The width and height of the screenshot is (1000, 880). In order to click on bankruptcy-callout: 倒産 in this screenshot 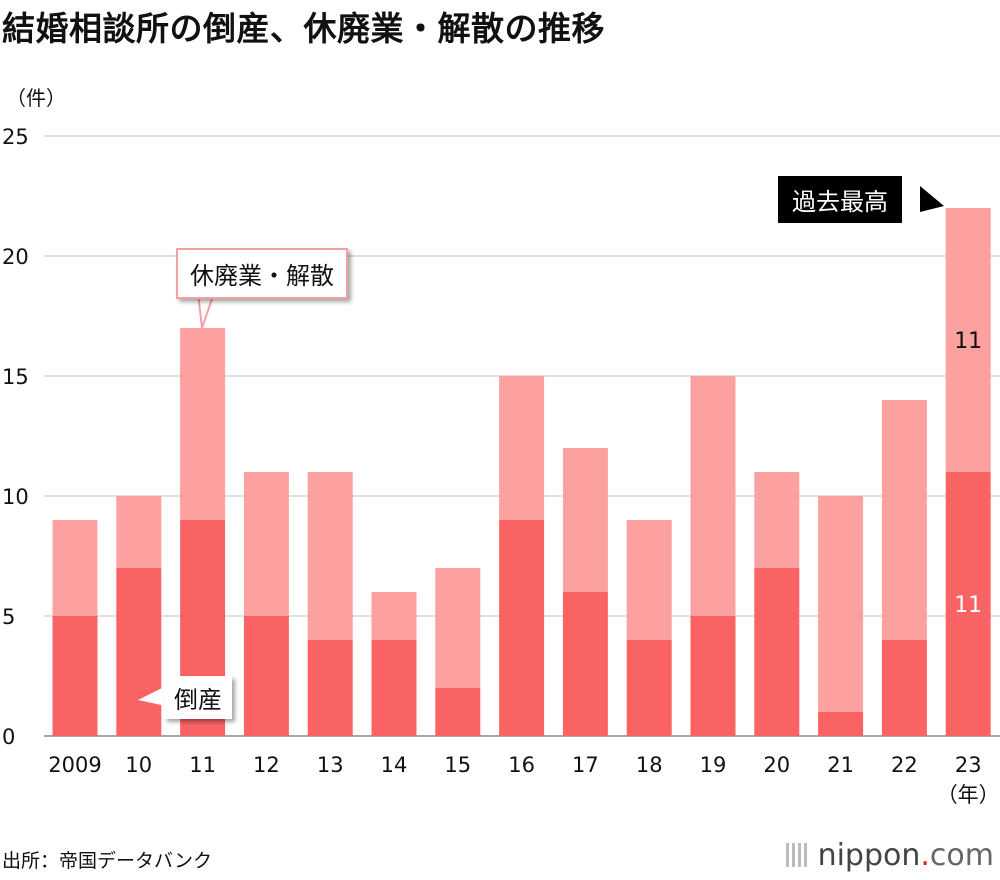, I will do `click(198, 697)`.